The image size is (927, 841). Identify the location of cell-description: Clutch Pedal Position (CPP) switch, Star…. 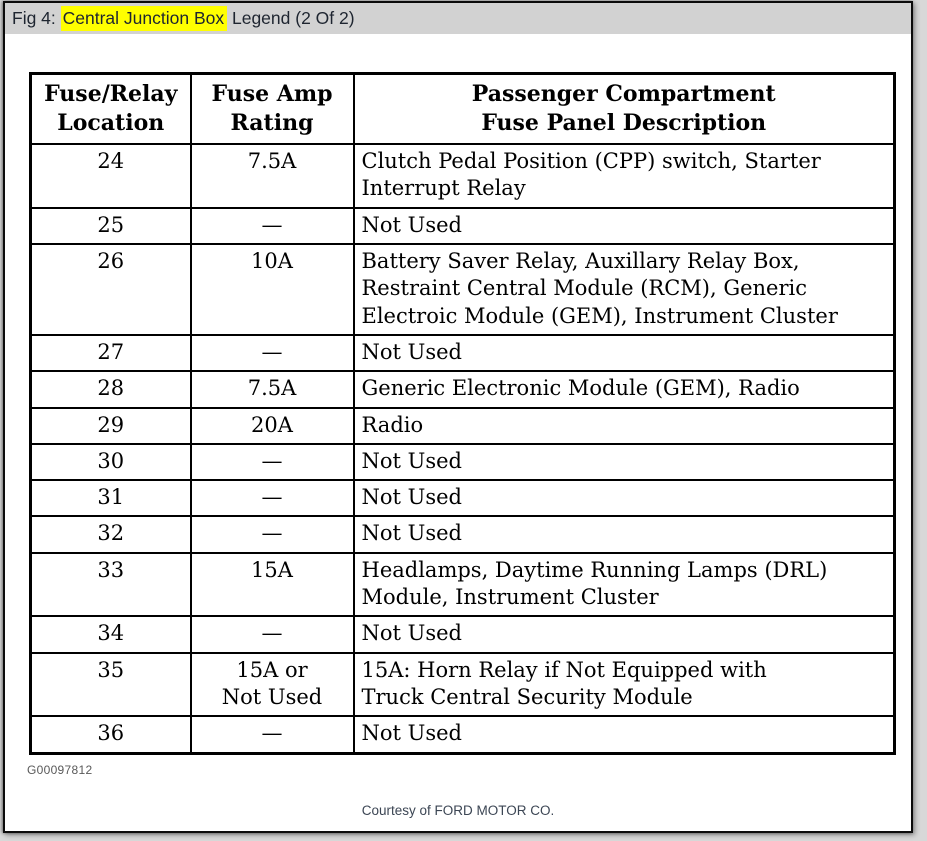
(624, 176).